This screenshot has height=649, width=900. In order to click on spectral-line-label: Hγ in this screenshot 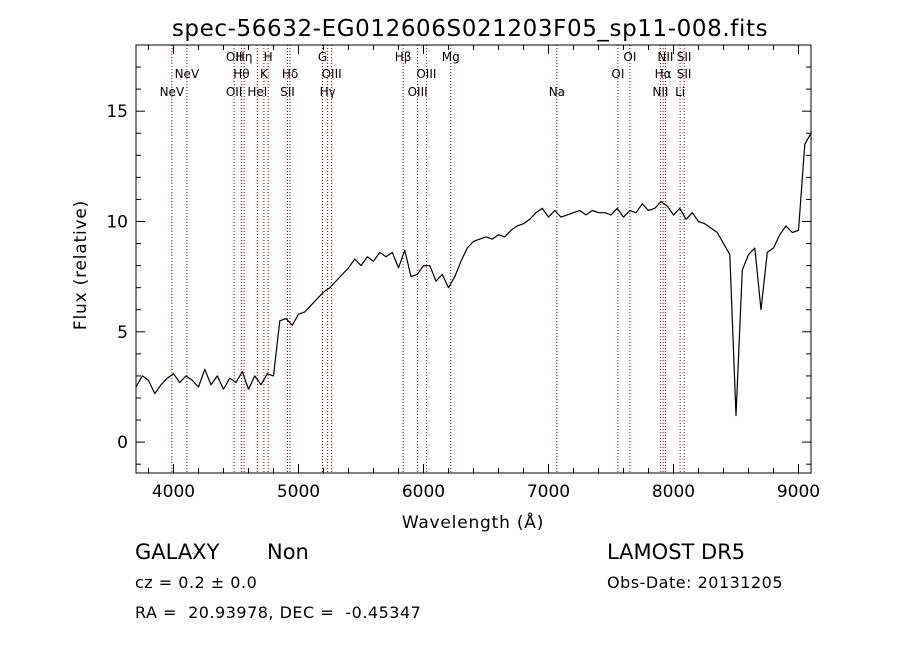, I will do `click(328, 92)`.